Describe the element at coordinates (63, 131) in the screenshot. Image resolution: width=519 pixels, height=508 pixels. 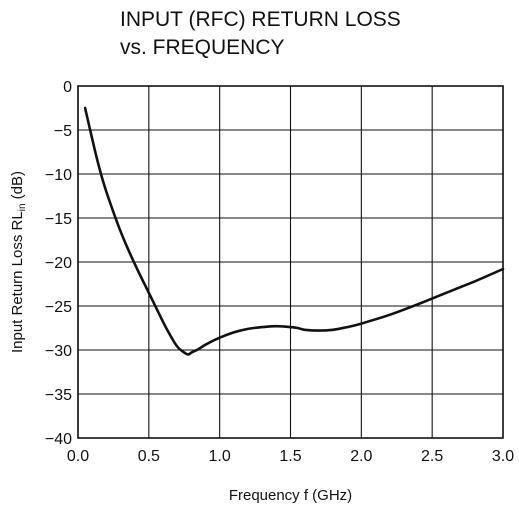
I see `y-tick-label: −5` at that location.